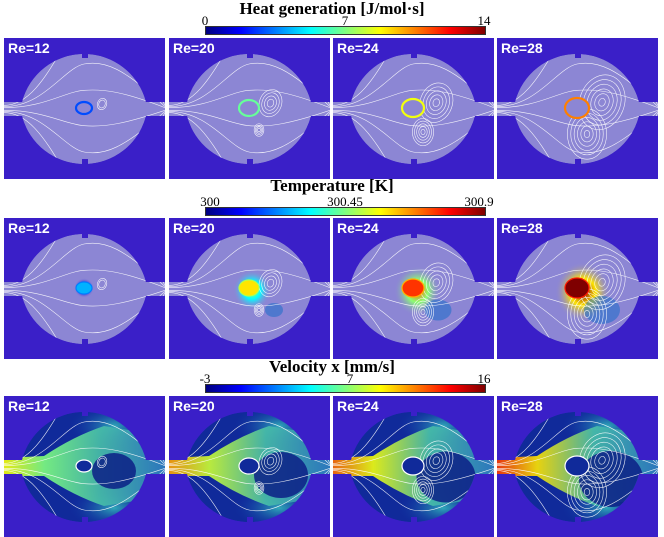 The image size is (664, 537). What do you see at coordinates (577, 288) in the screenshot?
I see `panel-temperature-re28: Re=28` at bounding box center [577, 288].